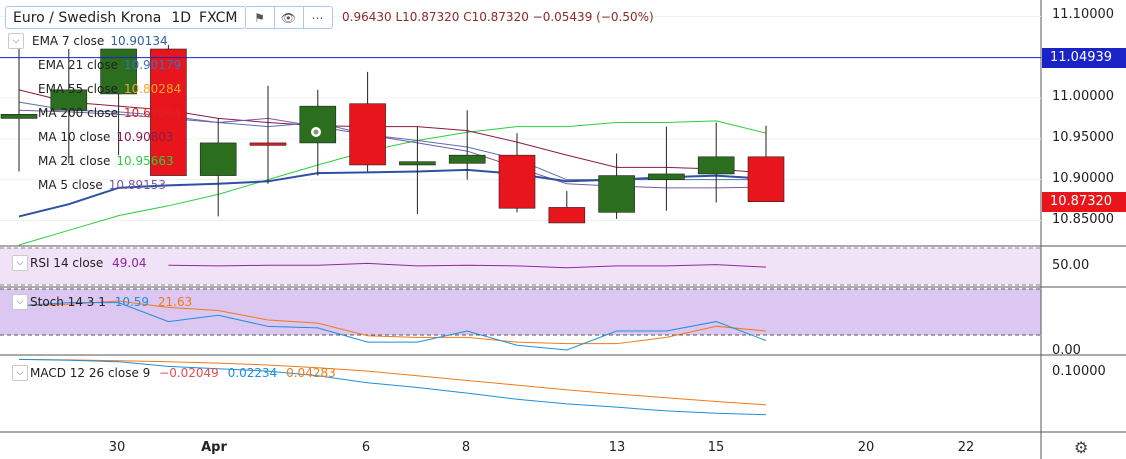 The width and height of the screenshot is (1126, 459). What do you see at coordinates (214, 447) in the screenshot?
I see `time-tick: Apr` at bounding box center [214, 447].